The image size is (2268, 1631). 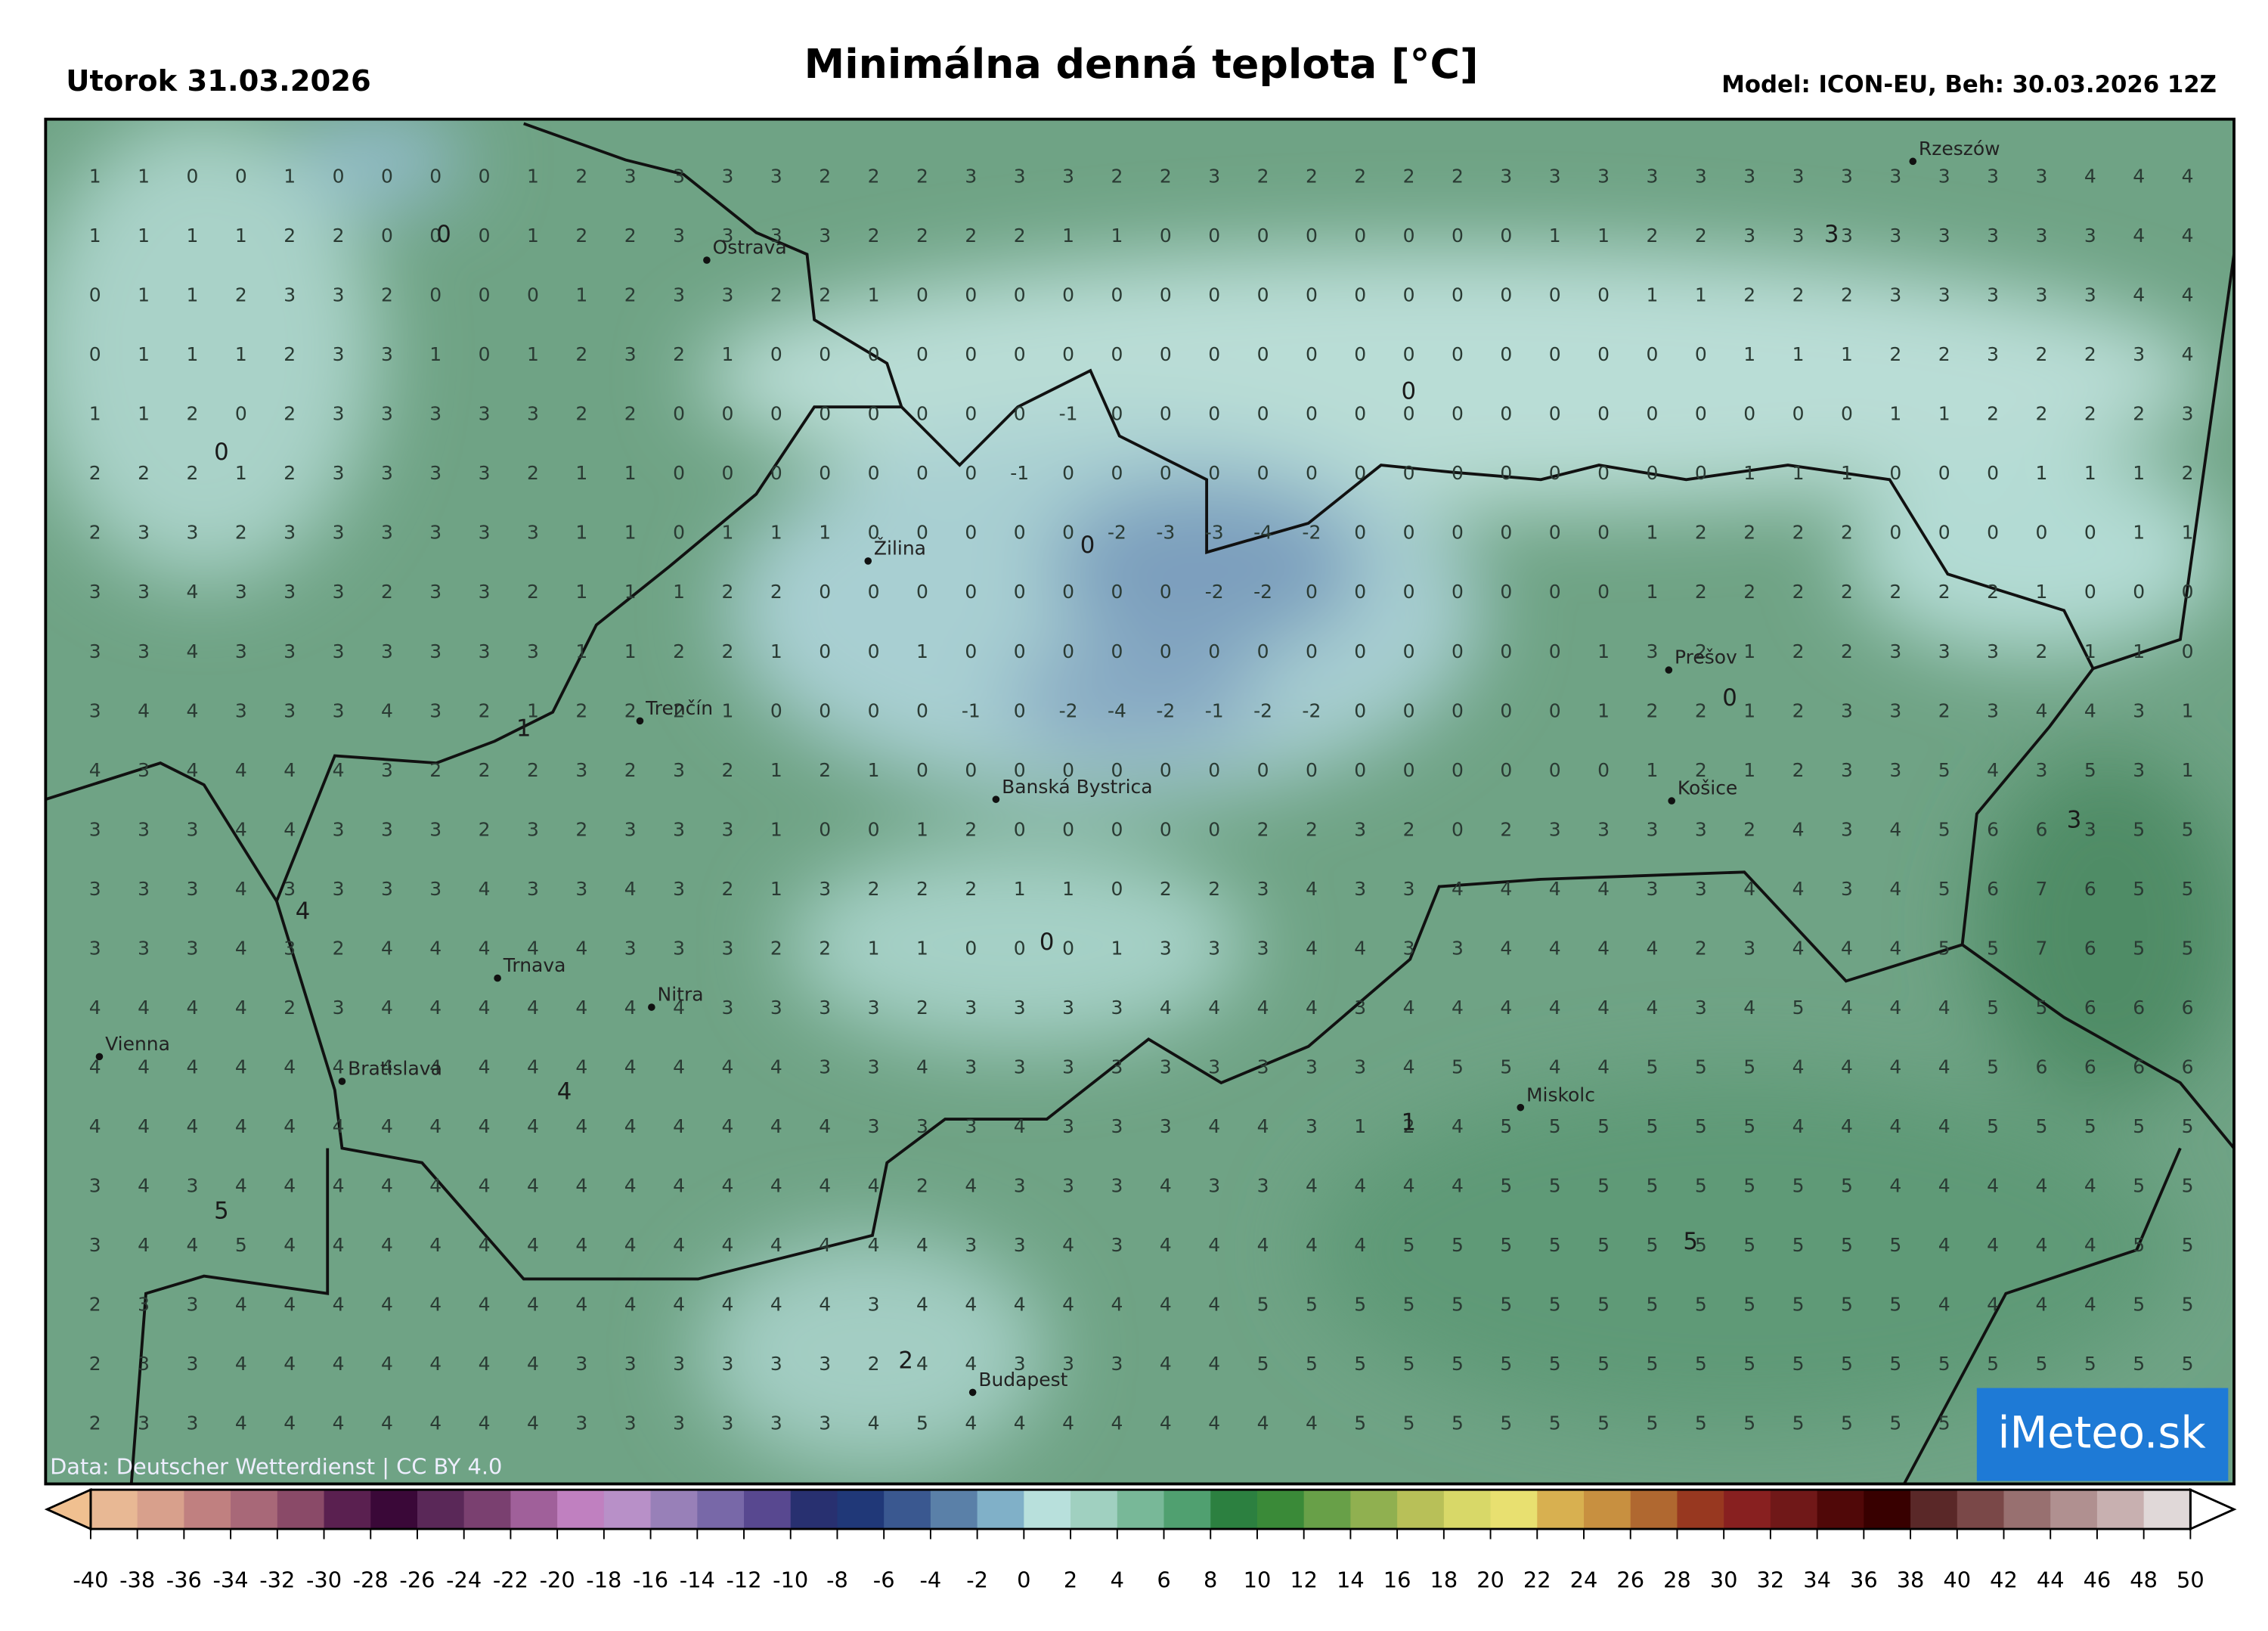 I want to click on colorbar-tick-label: -16, so click(x=650, y=1579).